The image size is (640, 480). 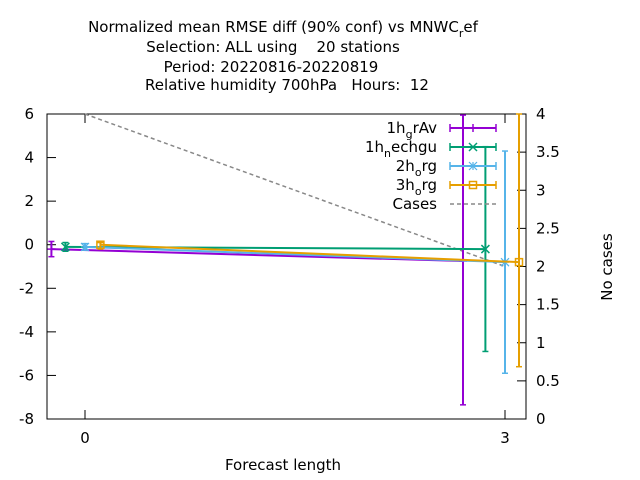 I want to click on y2-tick-label: 0.5, so click(x=548, y=381).